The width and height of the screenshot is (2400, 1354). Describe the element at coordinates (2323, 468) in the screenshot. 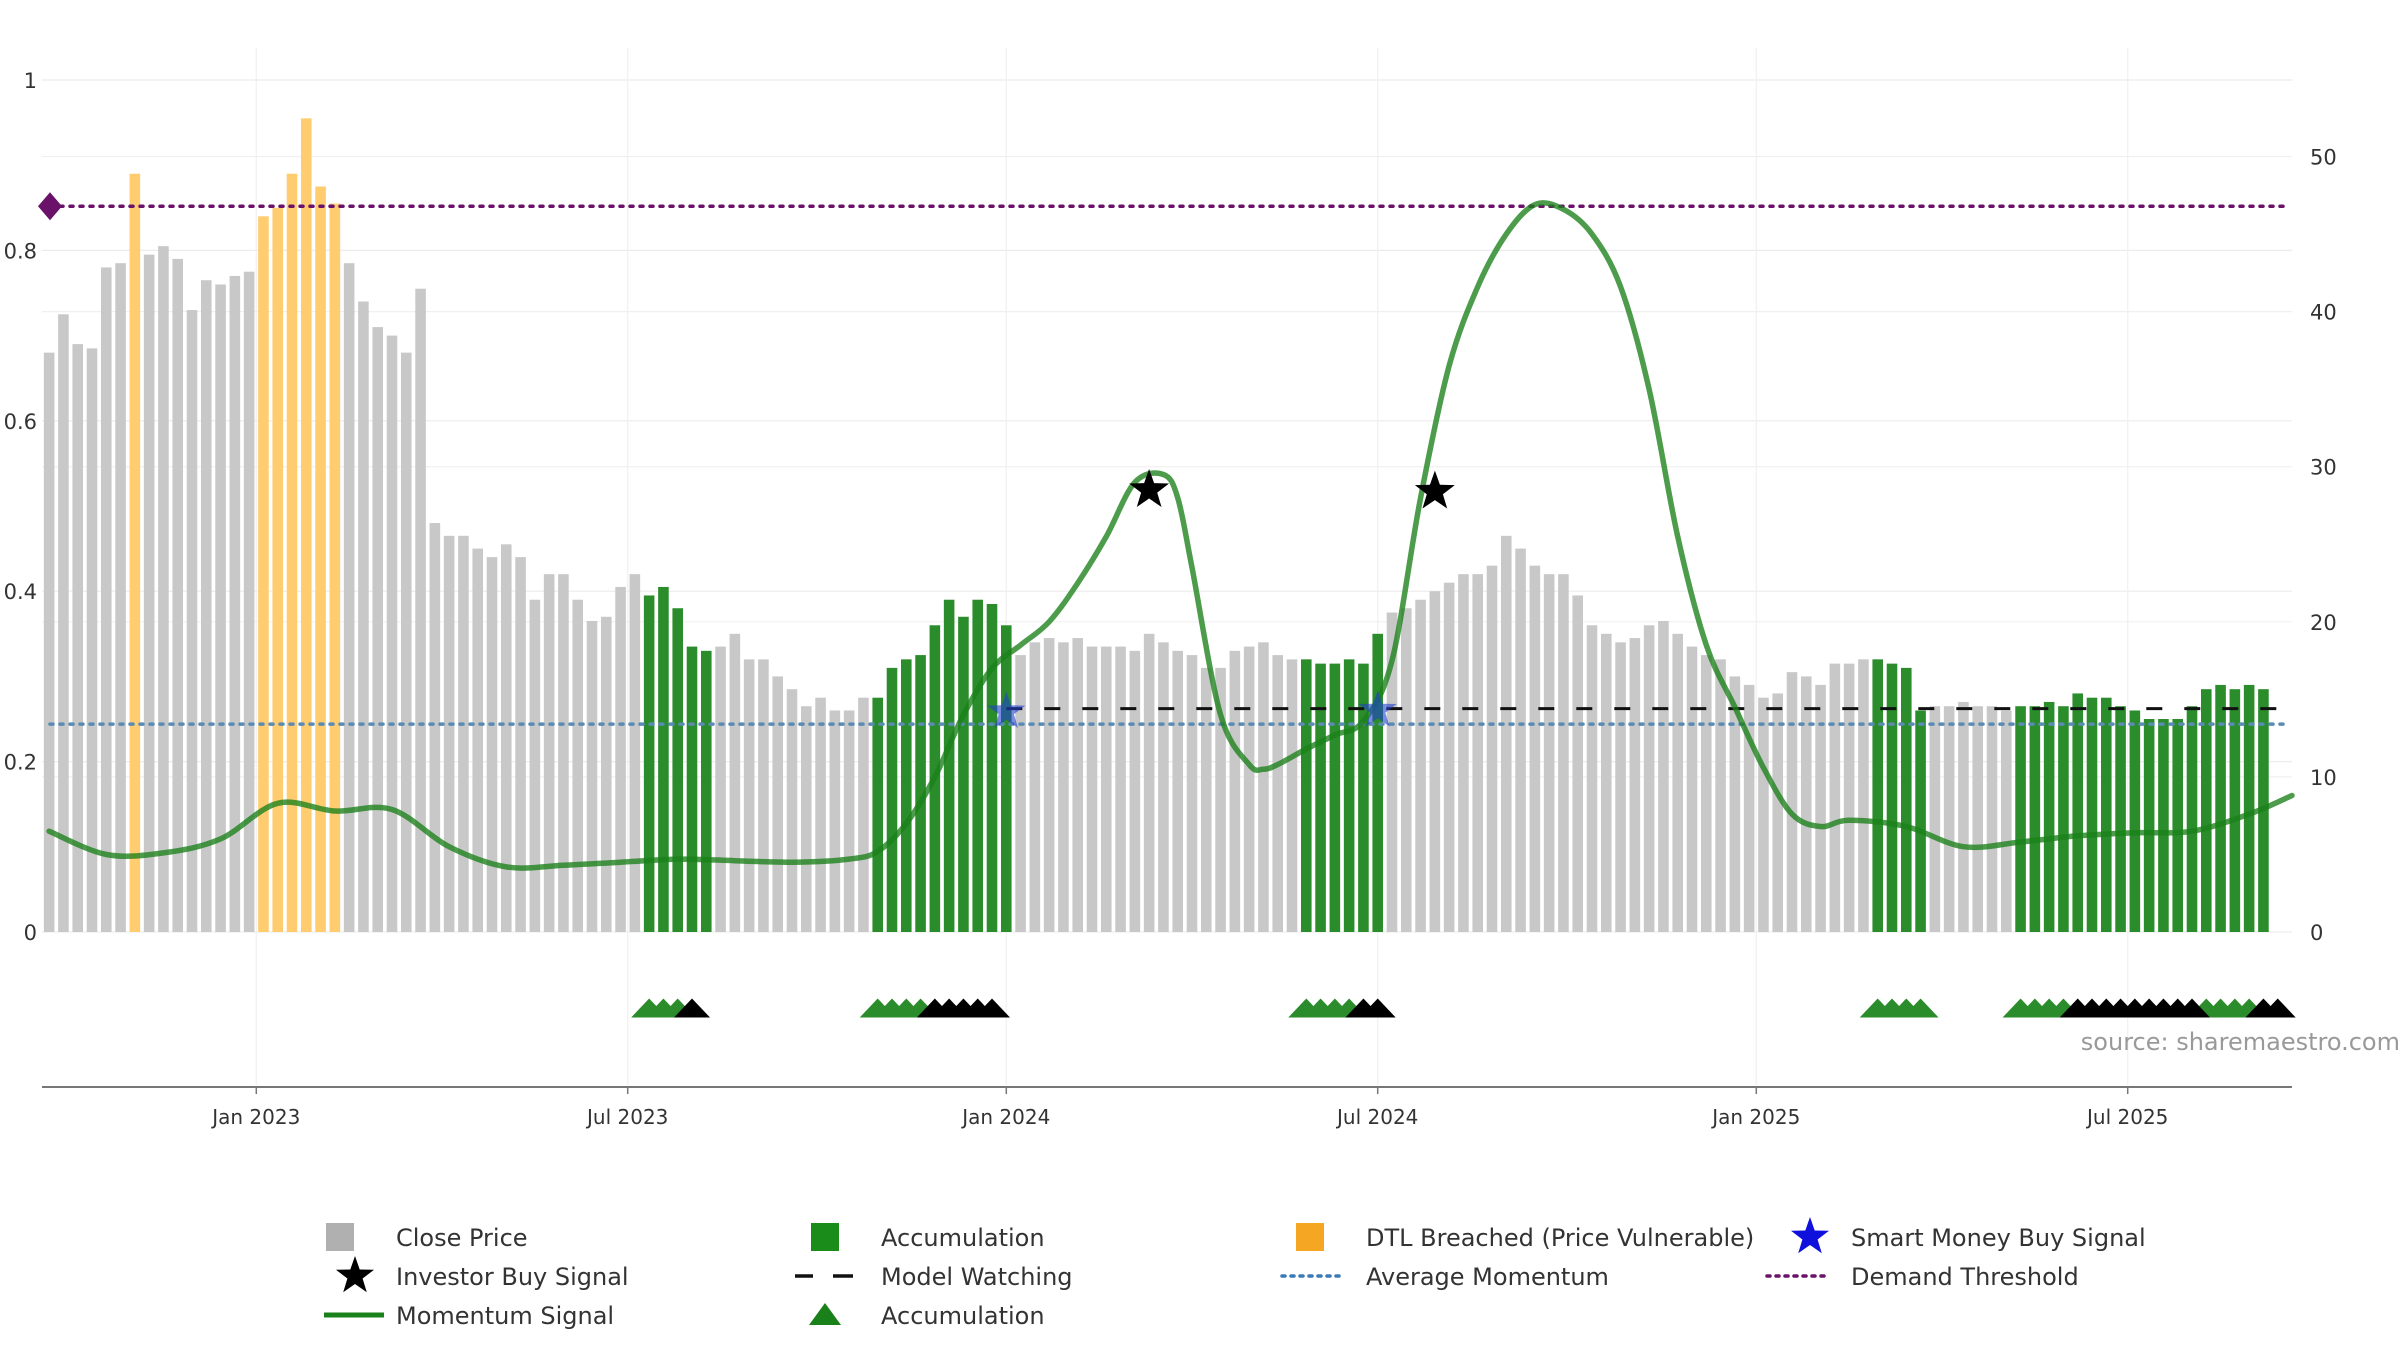

I see `right-axis-tick: 30` at that location.